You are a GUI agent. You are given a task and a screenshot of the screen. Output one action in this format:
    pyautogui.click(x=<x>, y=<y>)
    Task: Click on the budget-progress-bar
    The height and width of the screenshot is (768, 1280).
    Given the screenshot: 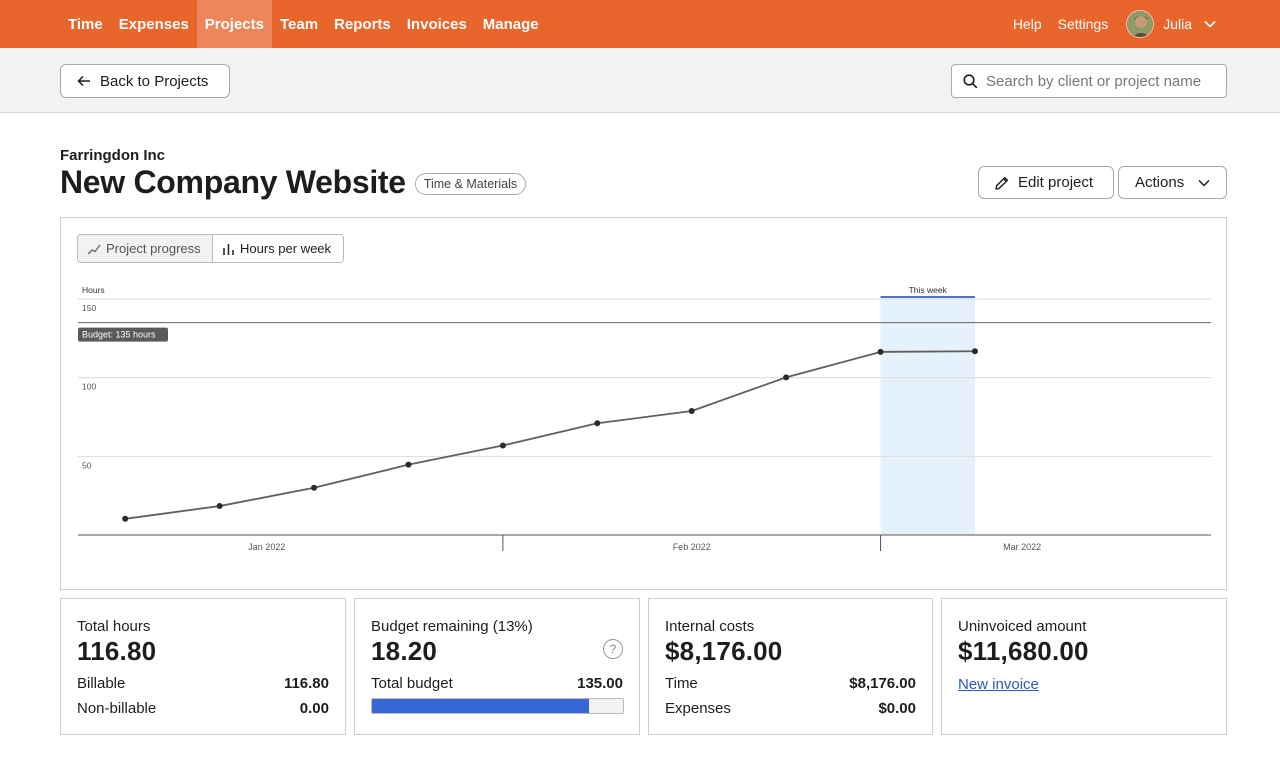 What is the action you would take?
    pyautogui.click(x=497, y=706)
    